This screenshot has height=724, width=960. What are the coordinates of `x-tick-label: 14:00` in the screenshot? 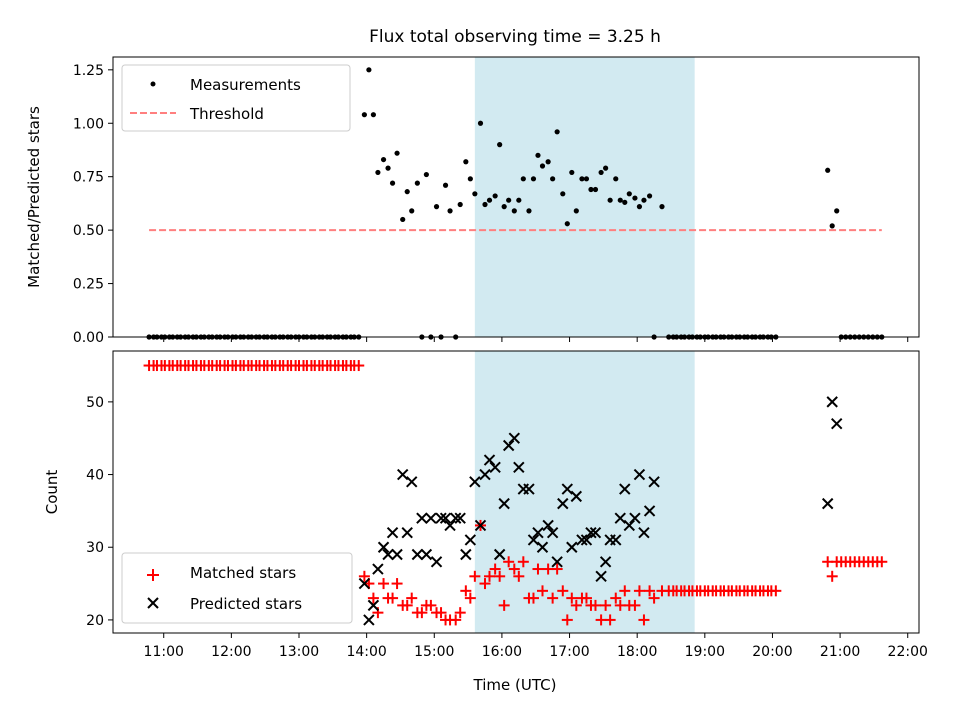 It's located at (366, 652).